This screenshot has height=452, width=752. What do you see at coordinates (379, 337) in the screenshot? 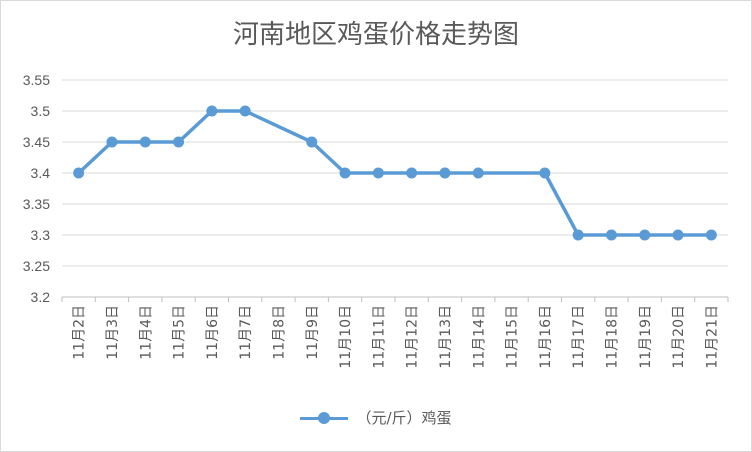
I see `x-tick-label: 11月11日` at bounding box center [379, 337].